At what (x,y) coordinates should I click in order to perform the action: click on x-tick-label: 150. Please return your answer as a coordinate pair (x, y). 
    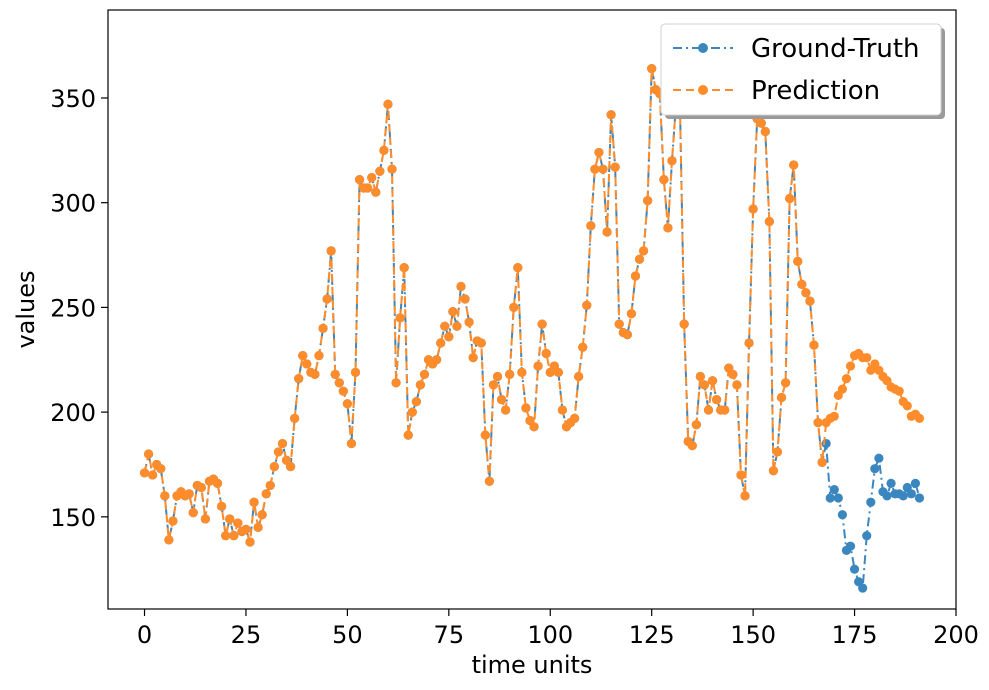
    Looking at the image, I should click on (753, 635).